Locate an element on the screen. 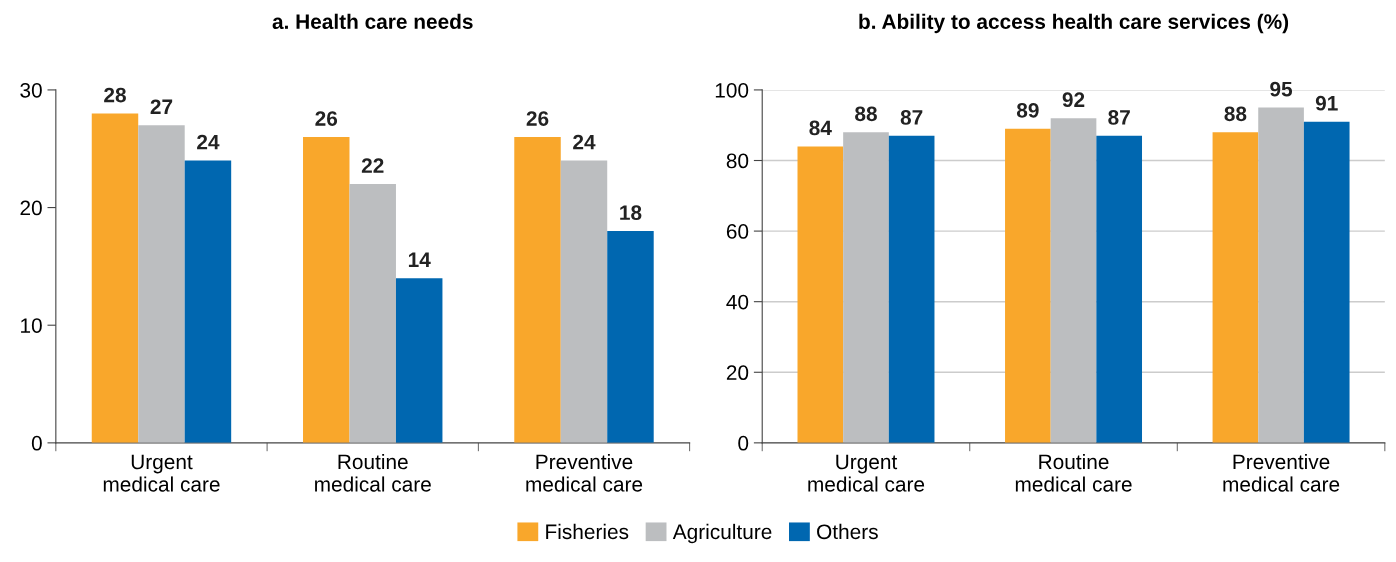 The image size is (1396, 562). data-label: 18 is located at coordinates (631, 213).